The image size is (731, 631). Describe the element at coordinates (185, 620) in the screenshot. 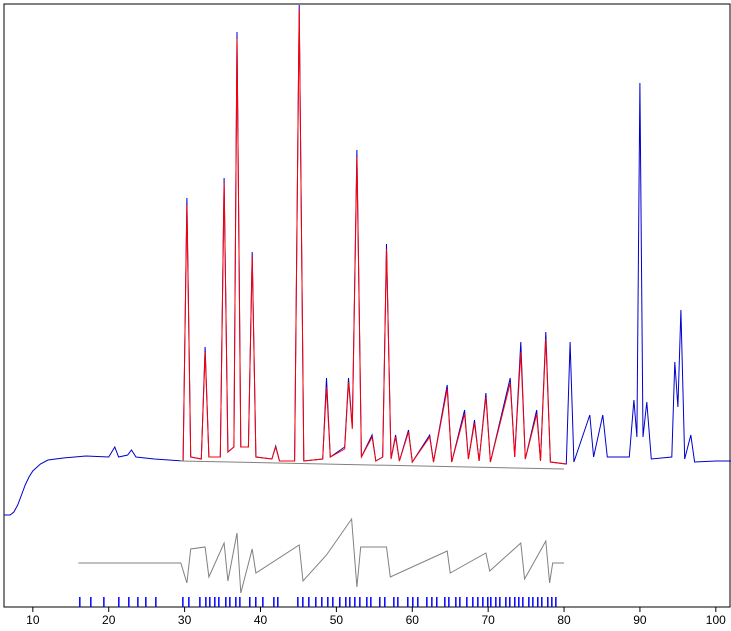

I see `x-tick-label: 30` at that location.